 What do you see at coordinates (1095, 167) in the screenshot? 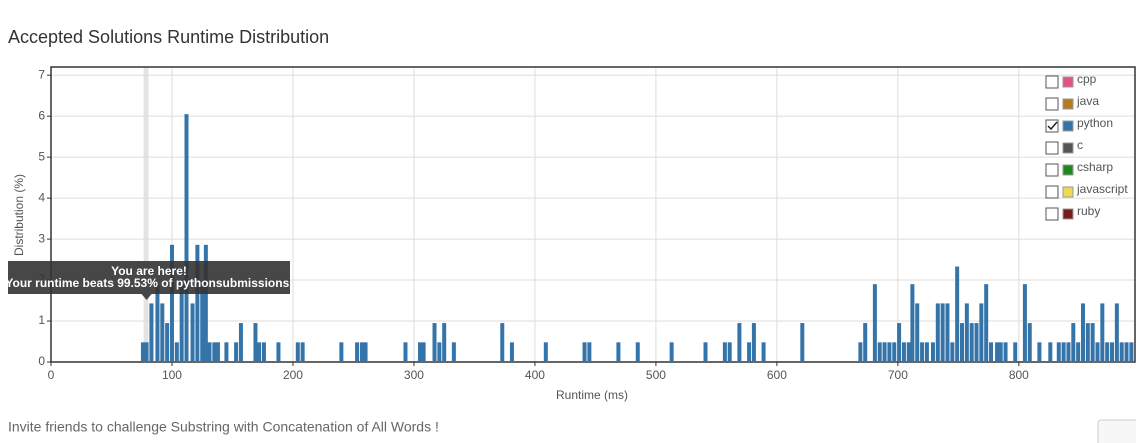
I see `legend-label: csharp` at bounding box center [1095, 167].